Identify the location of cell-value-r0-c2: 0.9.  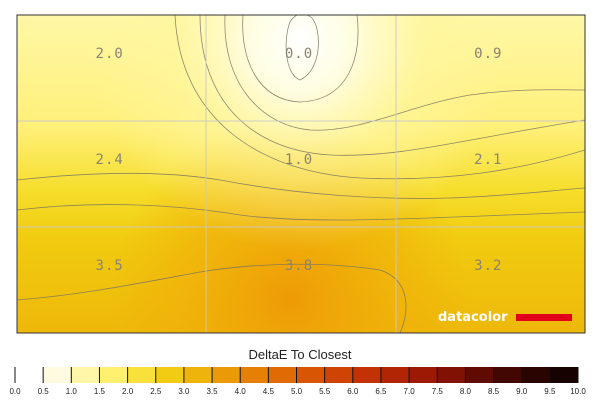
(488, 54).